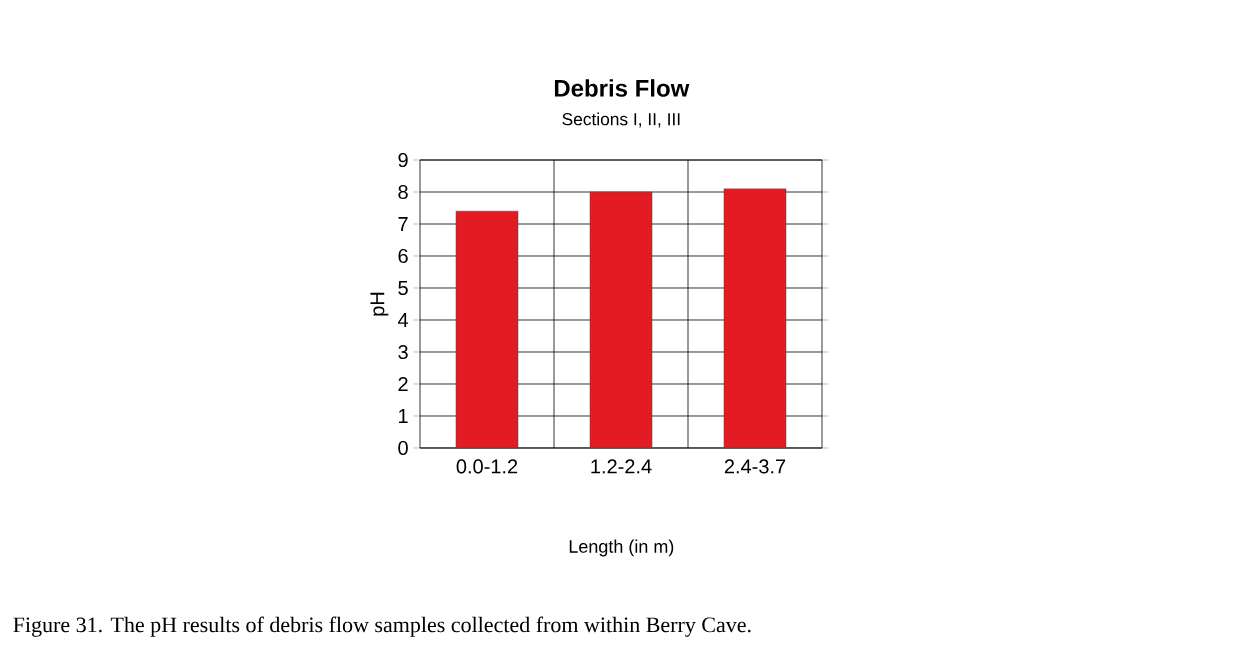  What do you see at coordinates (621, 548) in the screenshot?
I see `x-axis-title: Length (in m)` at bounding box center [621, 548].